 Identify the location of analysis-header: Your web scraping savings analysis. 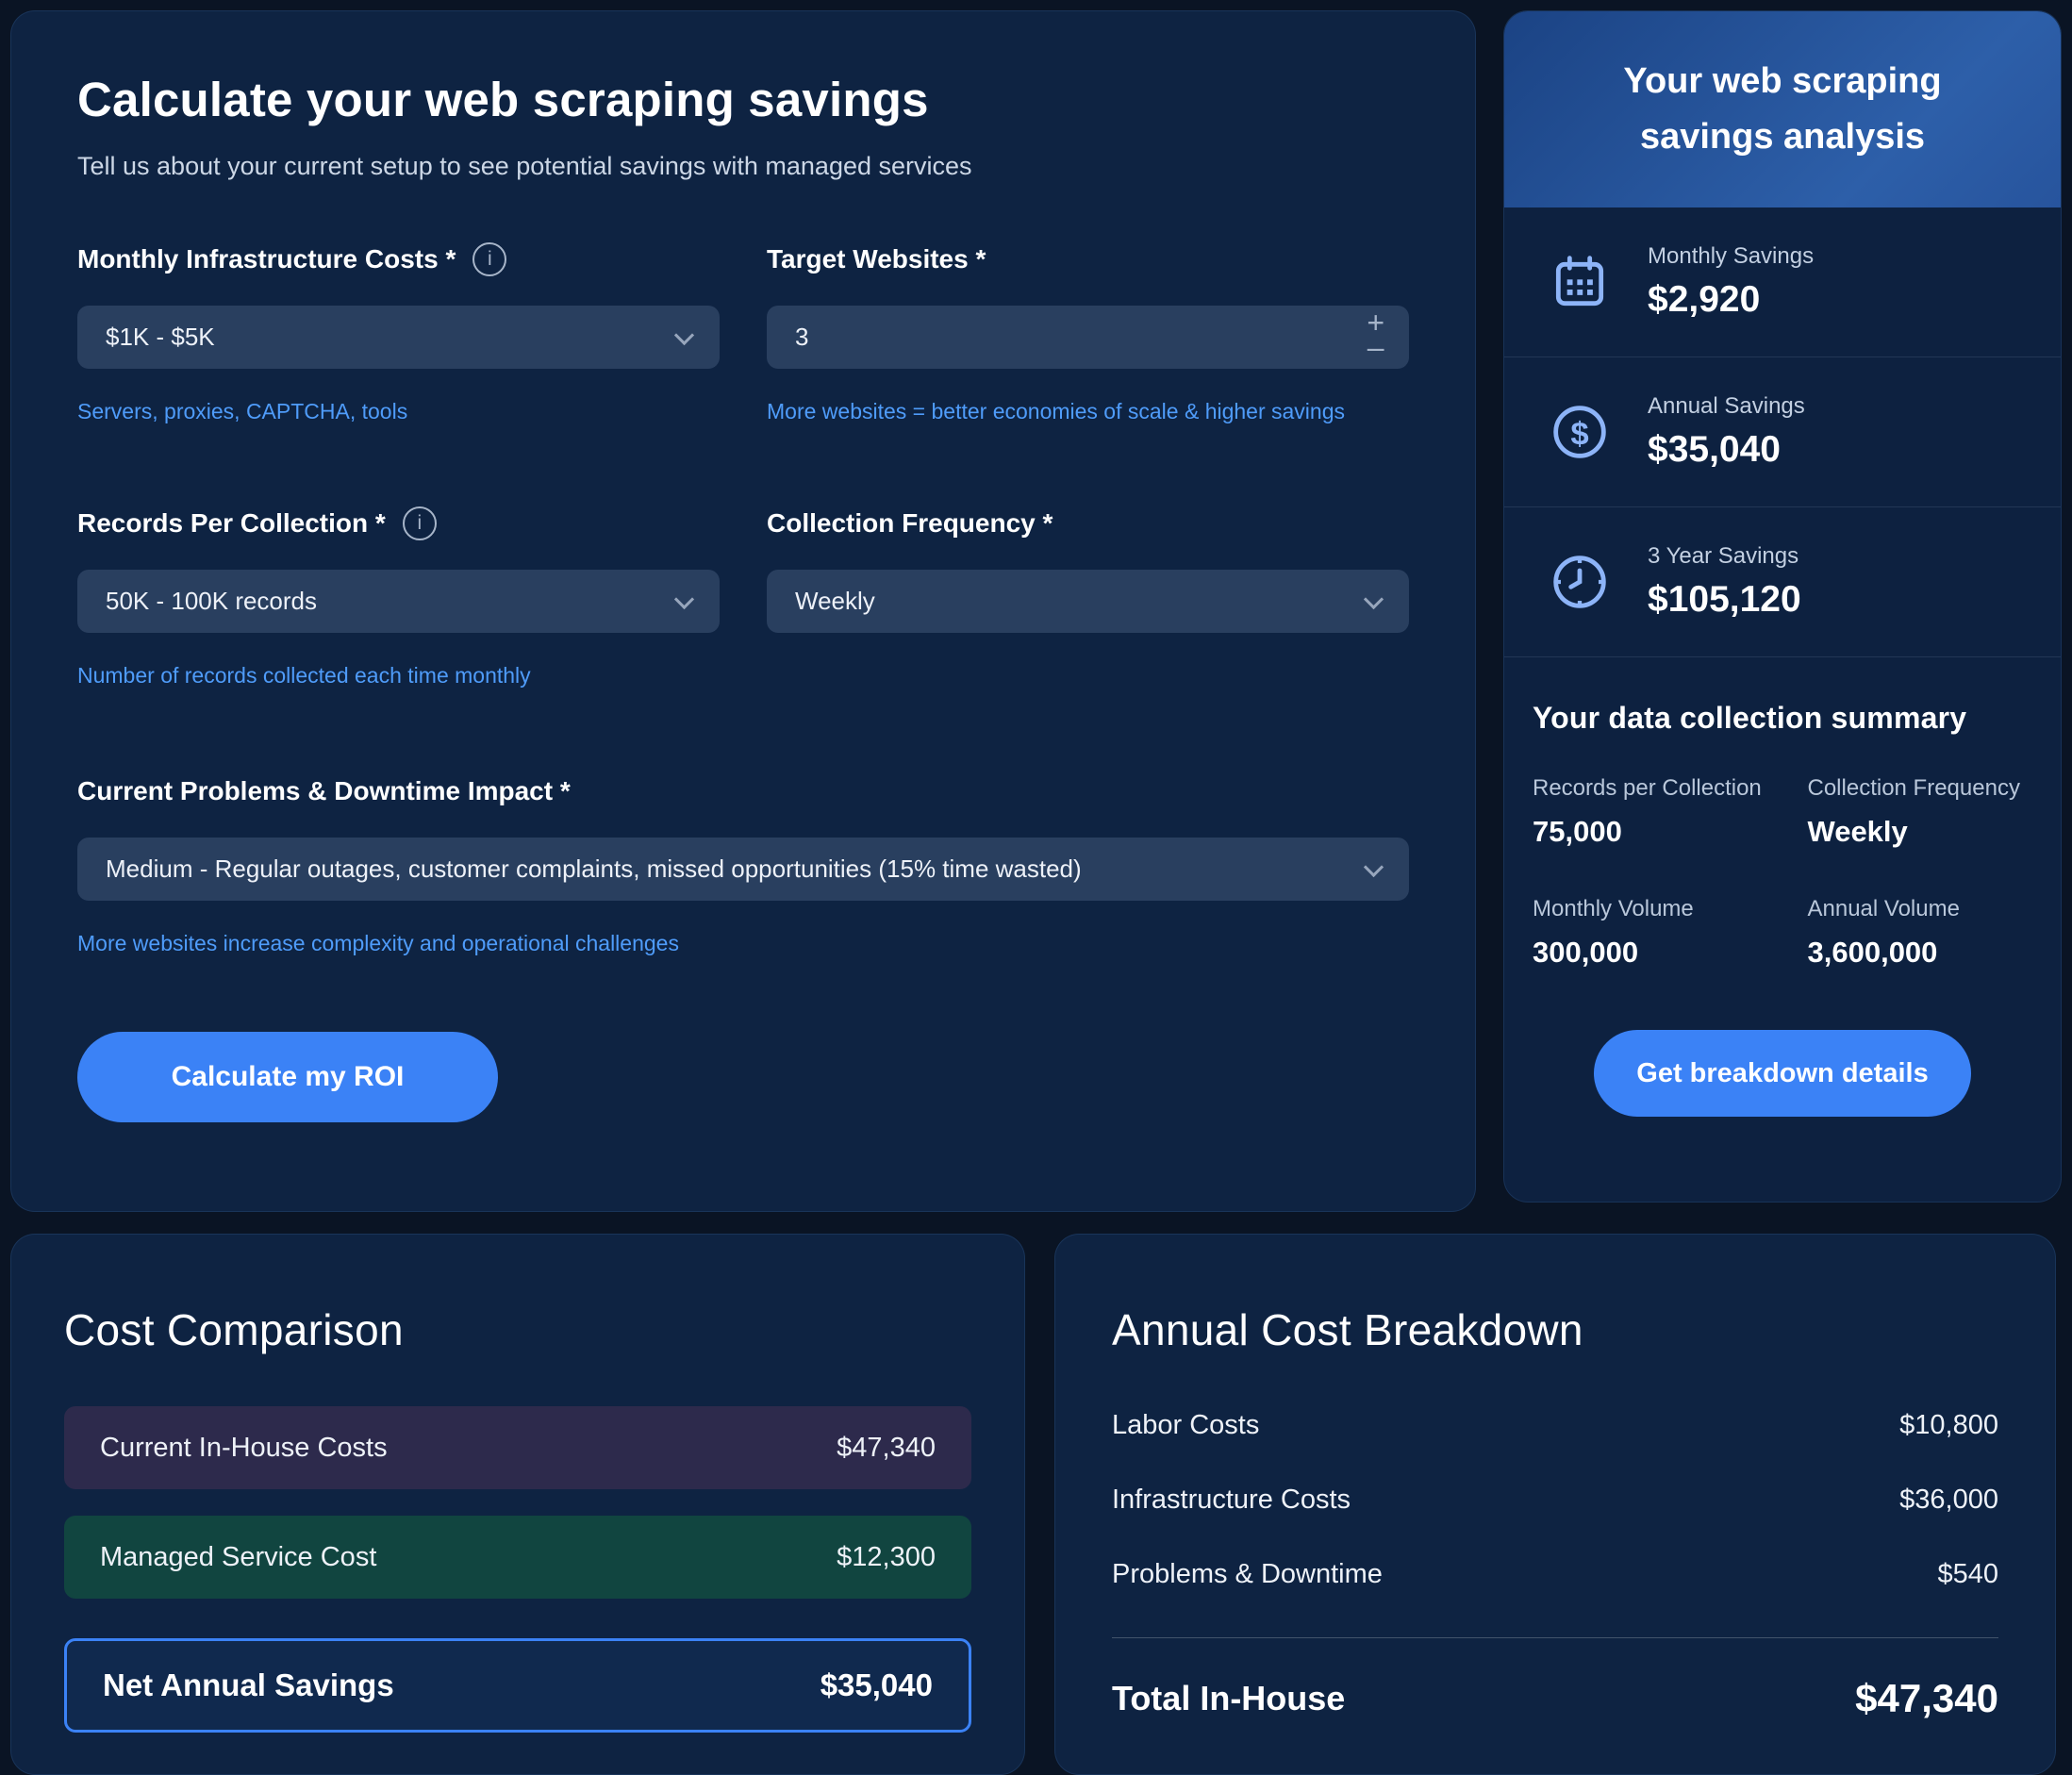
(1782, 109).